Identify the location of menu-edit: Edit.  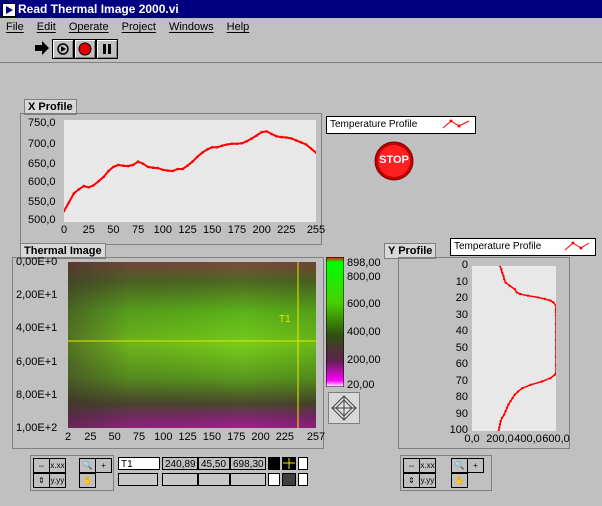
(46, 27).